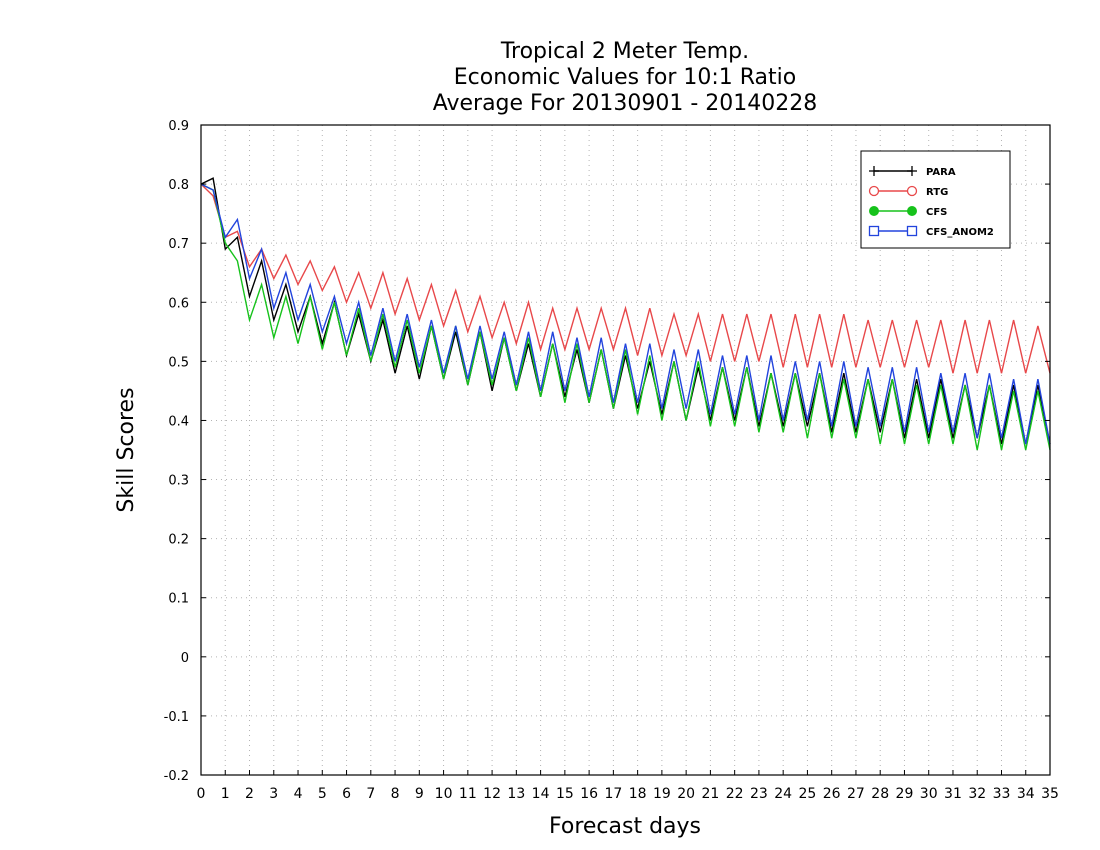 The height and width of the screenshot is (850, 1100). What do you see at coordinates (638, 794) in the screenshot?
I see `x-tick-label: 18` at bounding box center [638, 794].